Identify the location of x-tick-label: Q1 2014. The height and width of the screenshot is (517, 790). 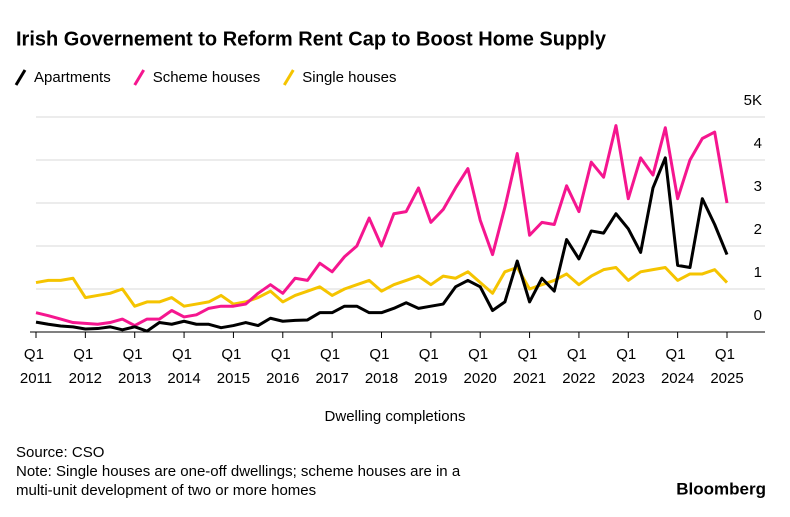
(183, 366).